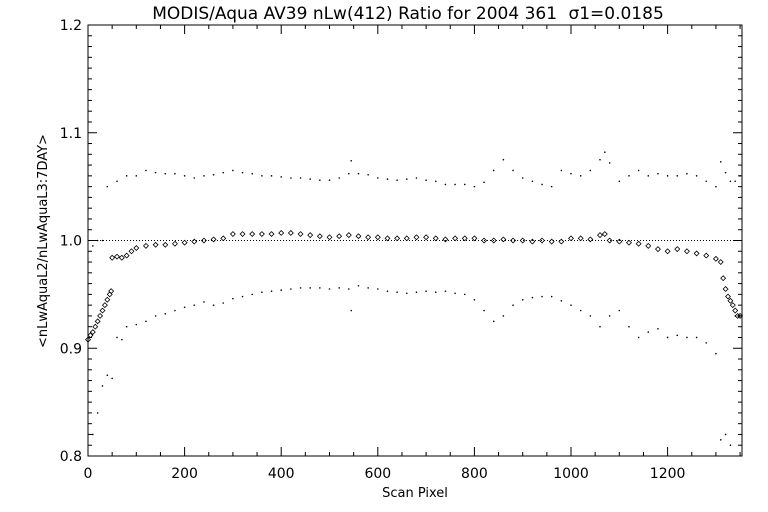 Image resolution: width=768 pixels, height=512 pixels. Describe the element at coordinates (615, 14) in the screenshot. I see `chart-title-sigma: σ1=0.0185` at that location.